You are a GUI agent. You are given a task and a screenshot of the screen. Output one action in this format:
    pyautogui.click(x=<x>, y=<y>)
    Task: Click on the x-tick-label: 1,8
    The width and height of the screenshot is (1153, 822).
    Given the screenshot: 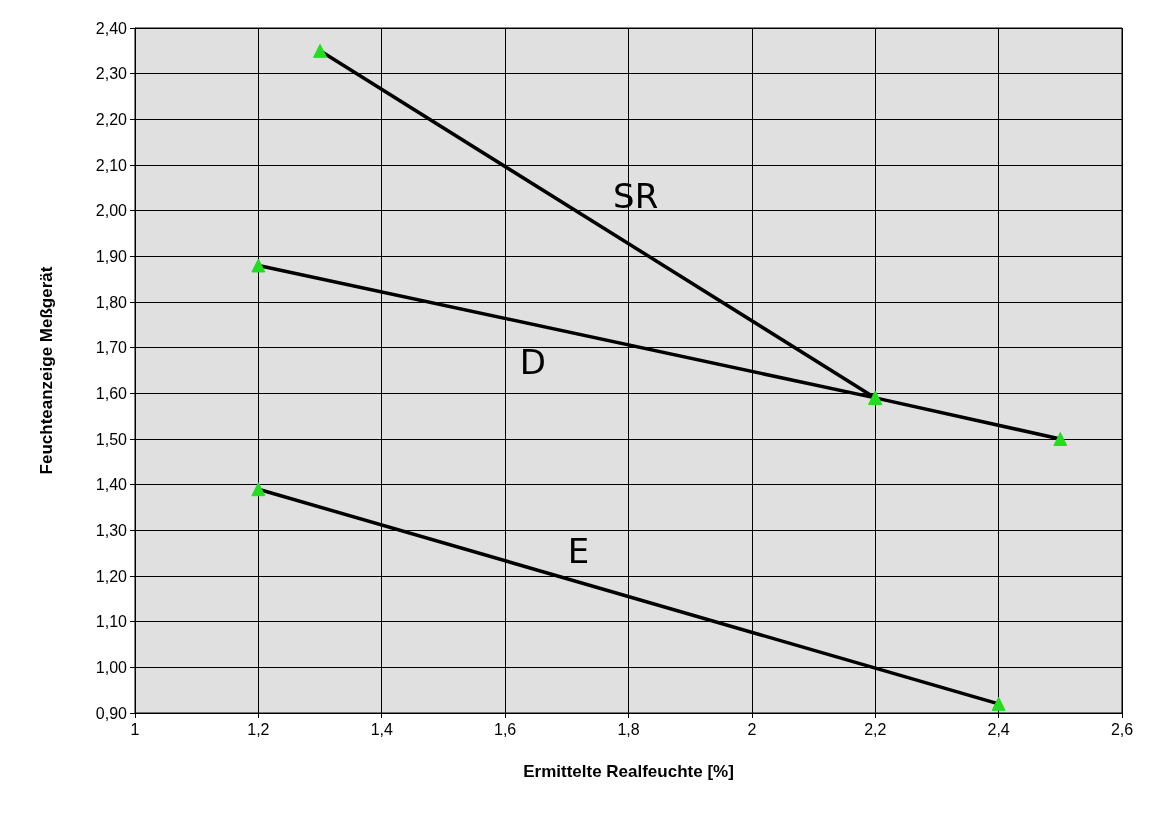 What is the action you would take?
    pyautogui.click(x=628, y=729)
    